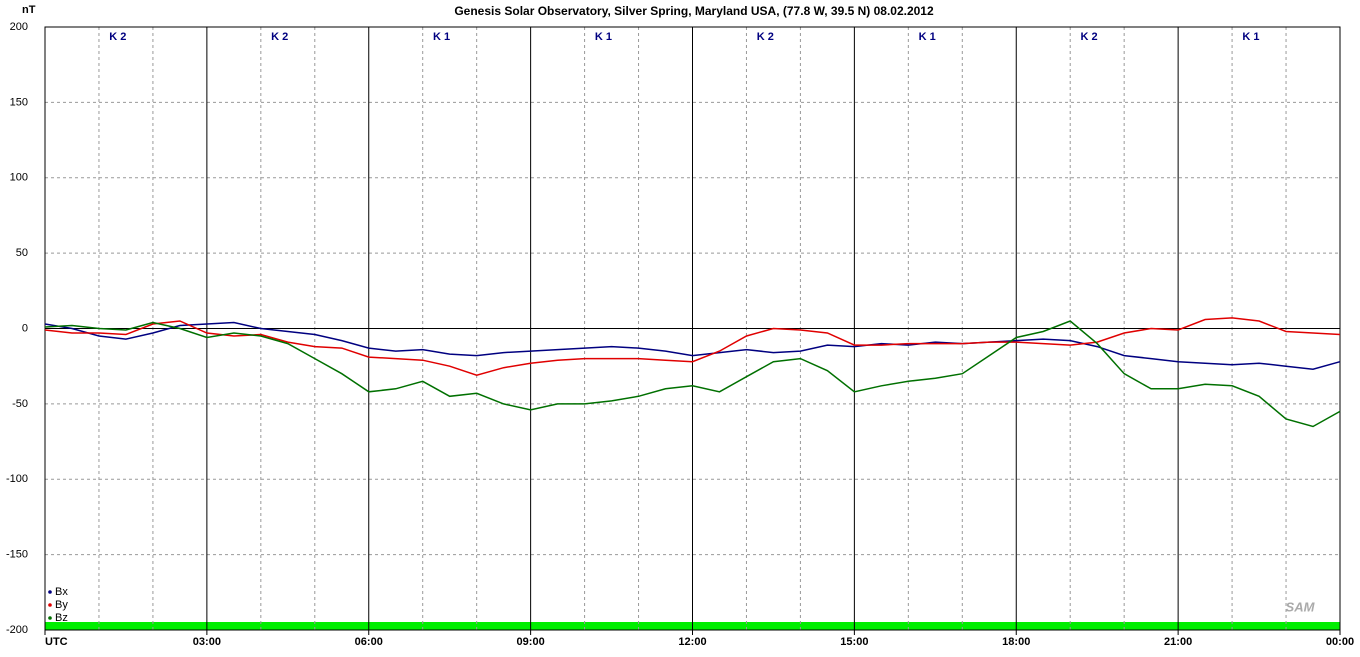 This screenshot has height=657, width=1360. Describe the element at coordinates (29, 10) in the screenshot. I see `y-axis-label: nT` at that location.